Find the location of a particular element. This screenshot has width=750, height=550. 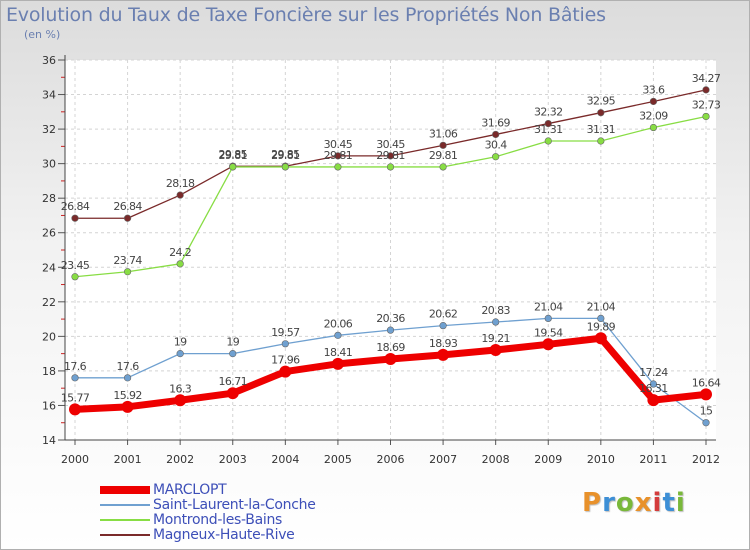

data-label: 31.06 is located at coordinates (443, 133).